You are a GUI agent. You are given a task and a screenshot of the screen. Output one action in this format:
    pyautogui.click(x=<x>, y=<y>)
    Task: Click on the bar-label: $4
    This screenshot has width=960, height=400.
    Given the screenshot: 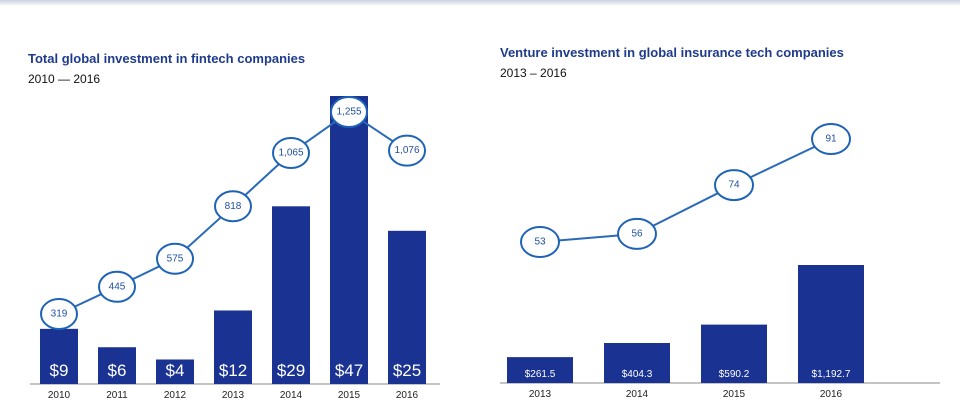 What is the action you would take?
    pyautogui.click(x=175, y=370)
    